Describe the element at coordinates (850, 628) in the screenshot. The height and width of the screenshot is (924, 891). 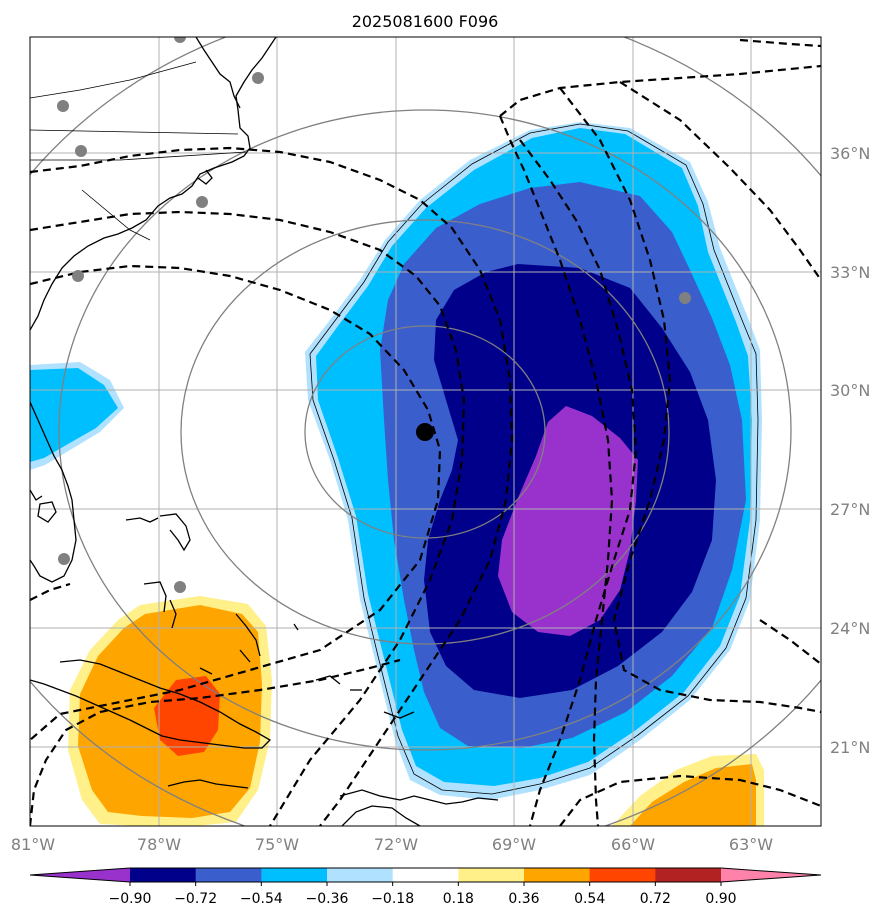
I see `lat-label: 24°N` at that location.